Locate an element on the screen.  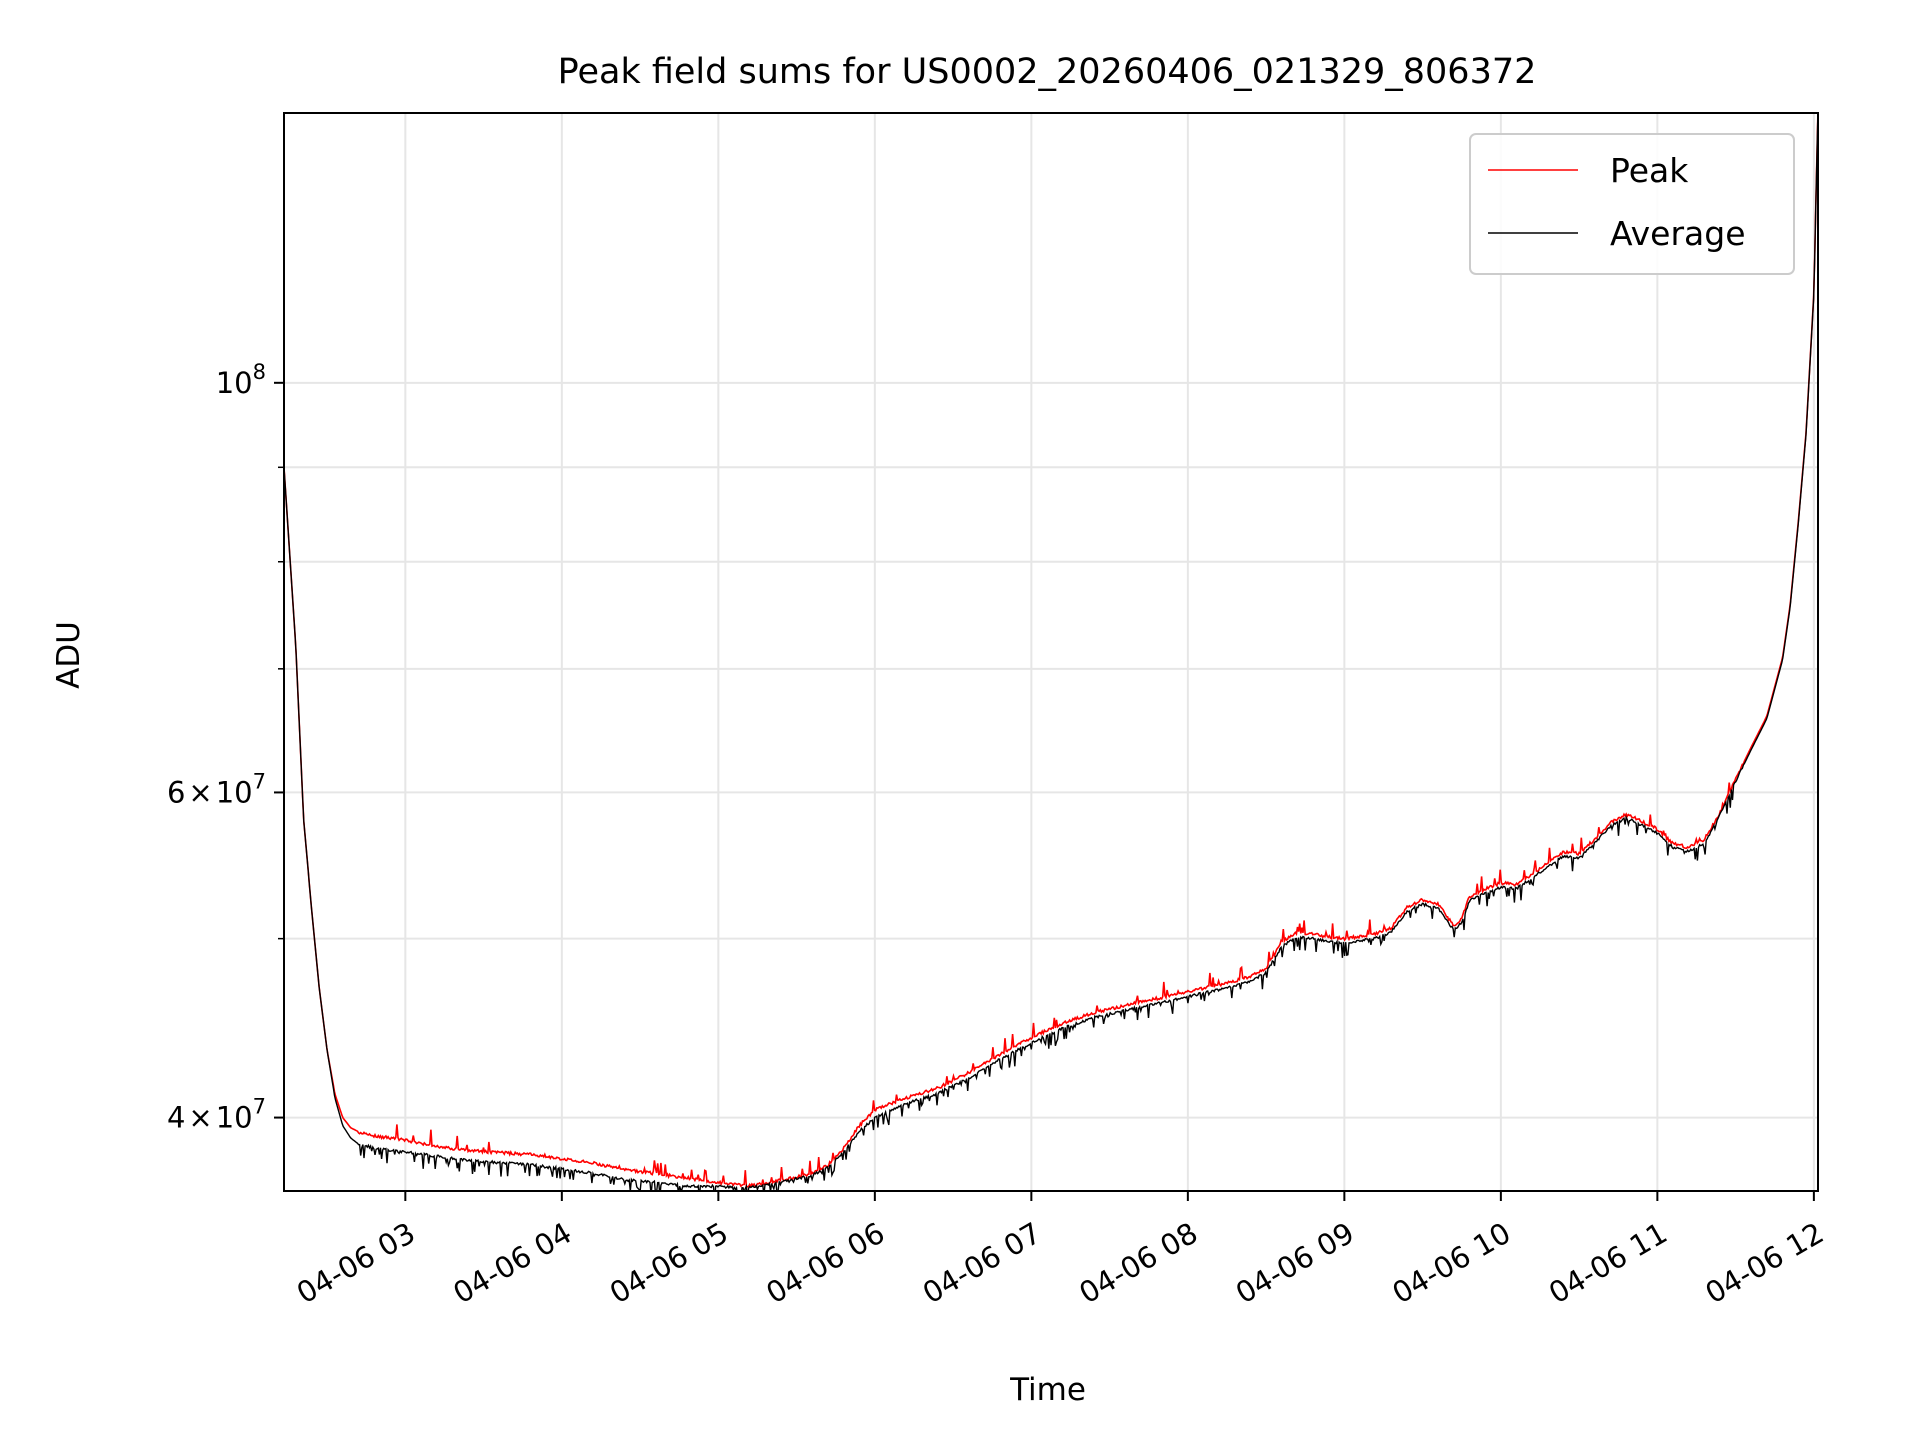
legend-label-peak: Peak is located at coordinates (1649, 170).